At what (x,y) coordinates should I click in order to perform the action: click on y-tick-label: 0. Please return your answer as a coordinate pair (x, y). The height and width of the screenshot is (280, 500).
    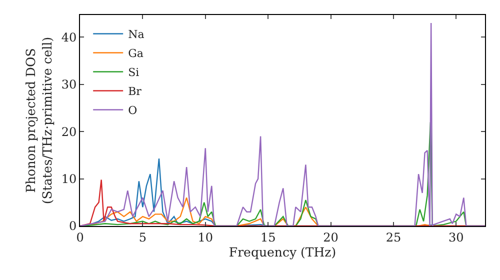
    Looking at the image, I should click on (72, 226).